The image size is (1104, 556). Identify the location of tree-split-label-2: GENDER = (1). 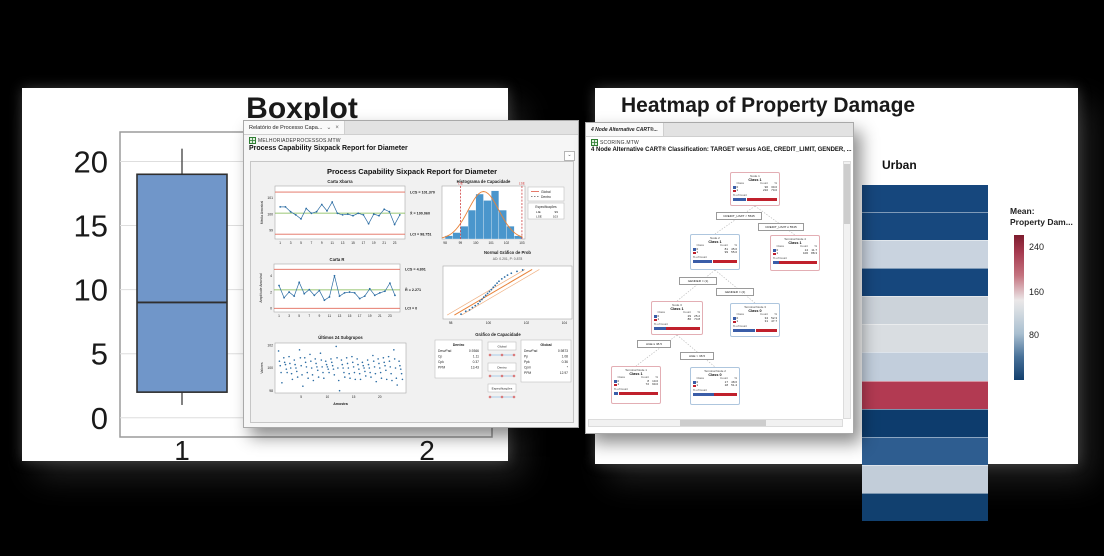
(698, 281).